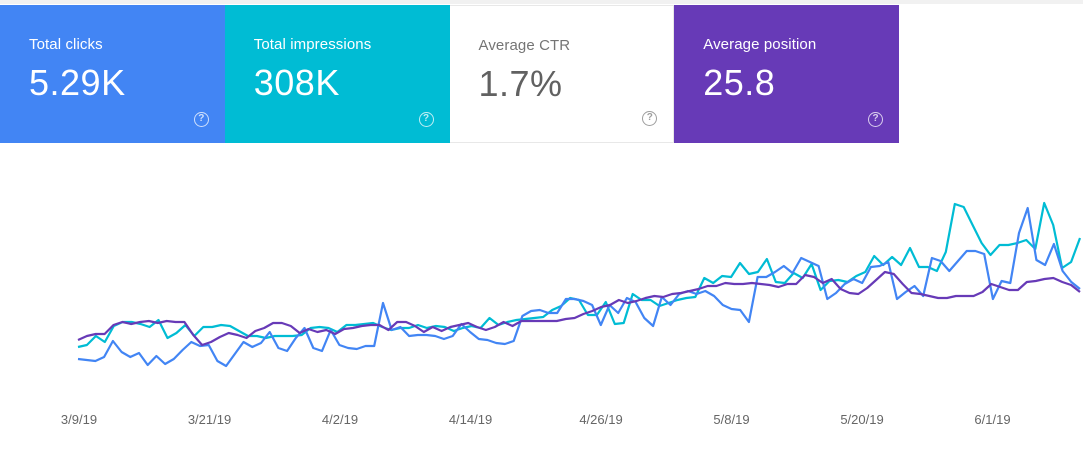  I want to click on x-tick-label: 6/1/19, so click(992, 419).